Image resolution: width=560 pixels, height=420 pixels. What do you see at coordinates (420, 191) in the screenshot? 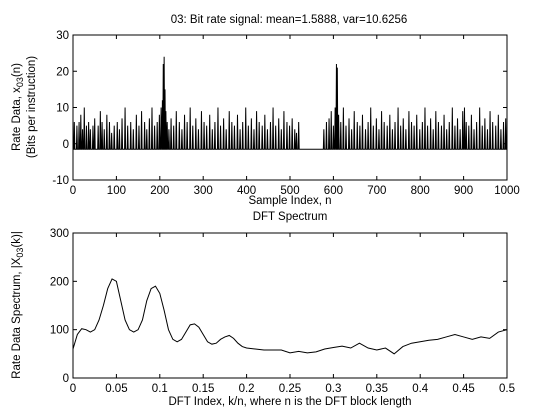
I see `bit-rate-x-tick-label: 800` at bounding box center [420, 191].